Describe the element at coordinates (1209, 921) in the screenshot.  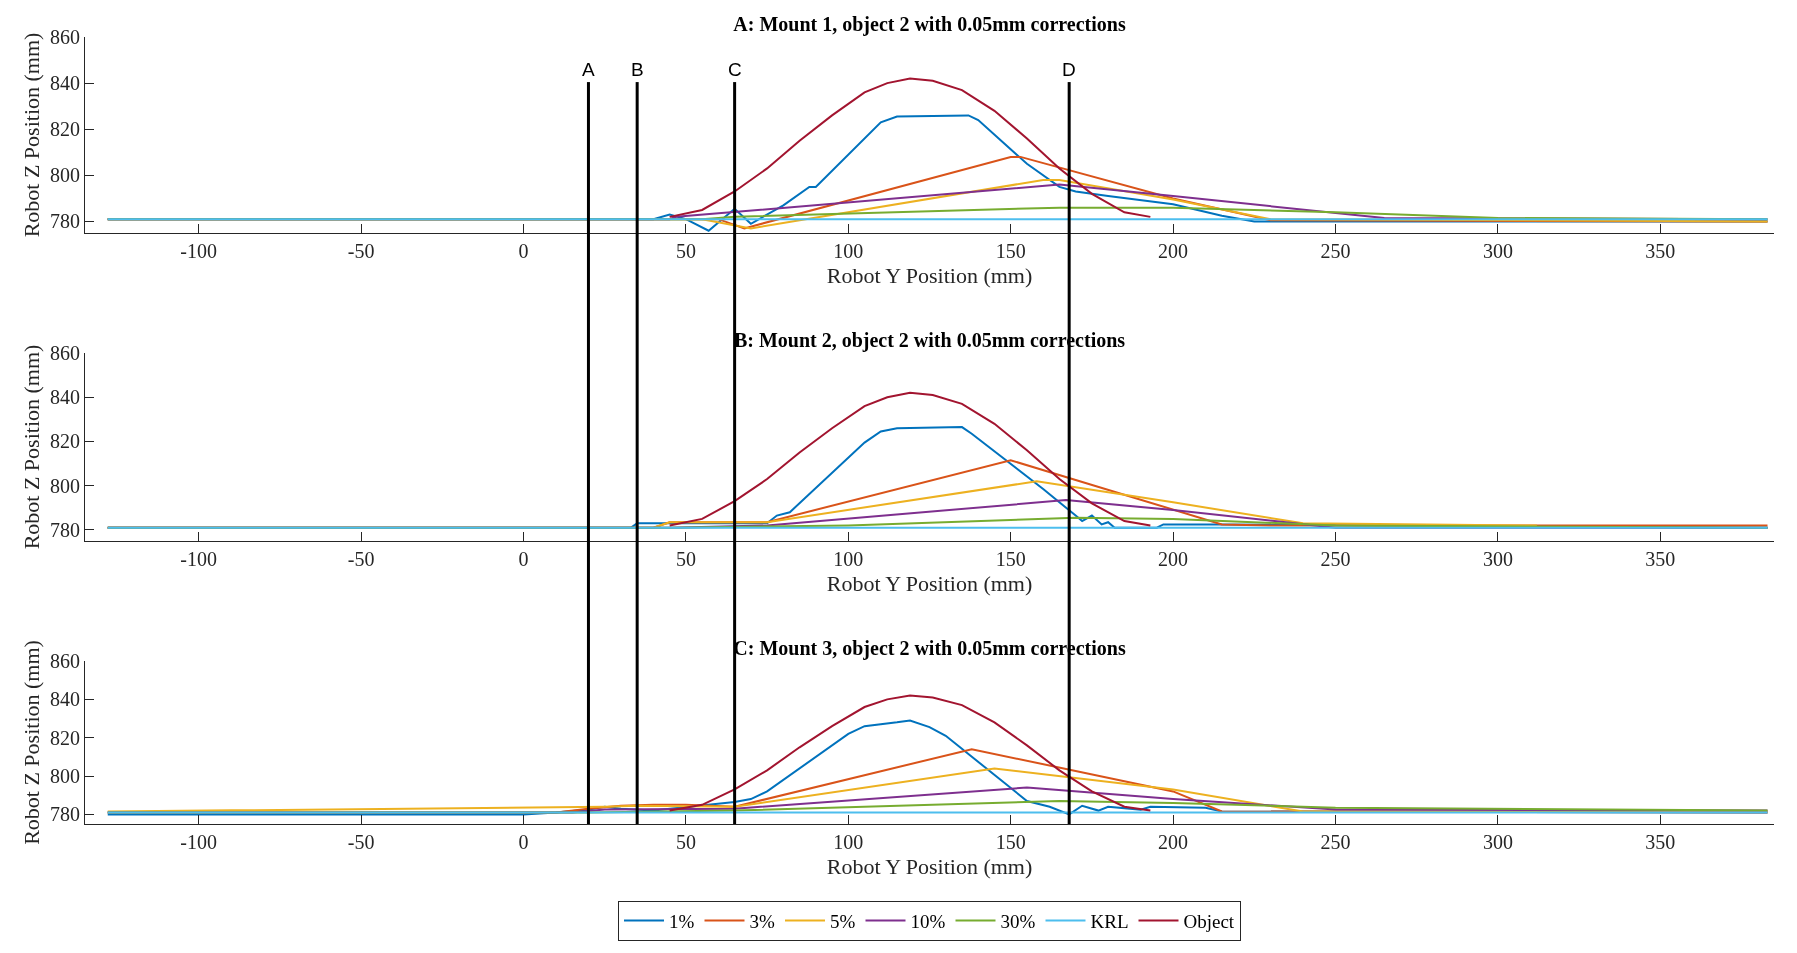
I see `legend-label: Object` at that location.